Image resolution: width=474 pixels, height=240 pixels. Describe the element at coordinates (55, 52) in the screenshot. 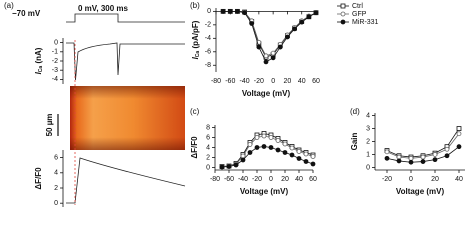

I see `y-tick-label: -1` at that location.